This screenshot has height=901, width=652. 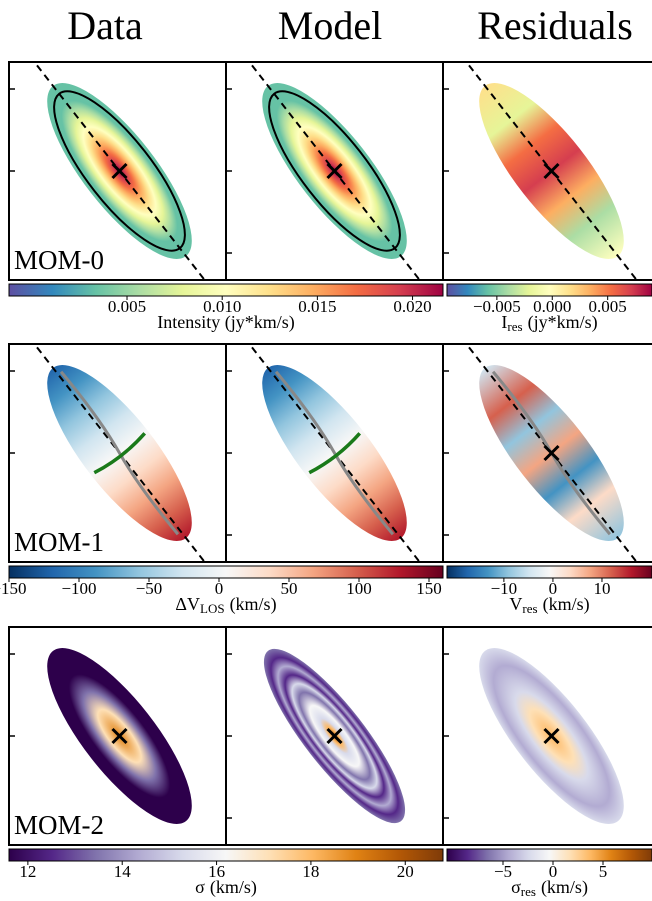 I want to click on label-symbol: Intensity (jy*km/s), so click(x=226, y=322).